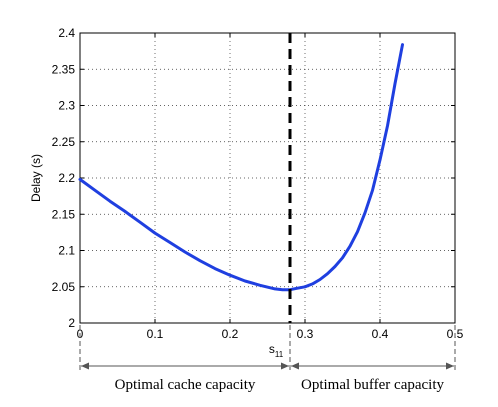 The width and height of the screenshot is (498, 407). What do you see at coordinates (276, 350) in the screenshot?
I see `reference-line-label: s11` at bounding box center [276, 350].